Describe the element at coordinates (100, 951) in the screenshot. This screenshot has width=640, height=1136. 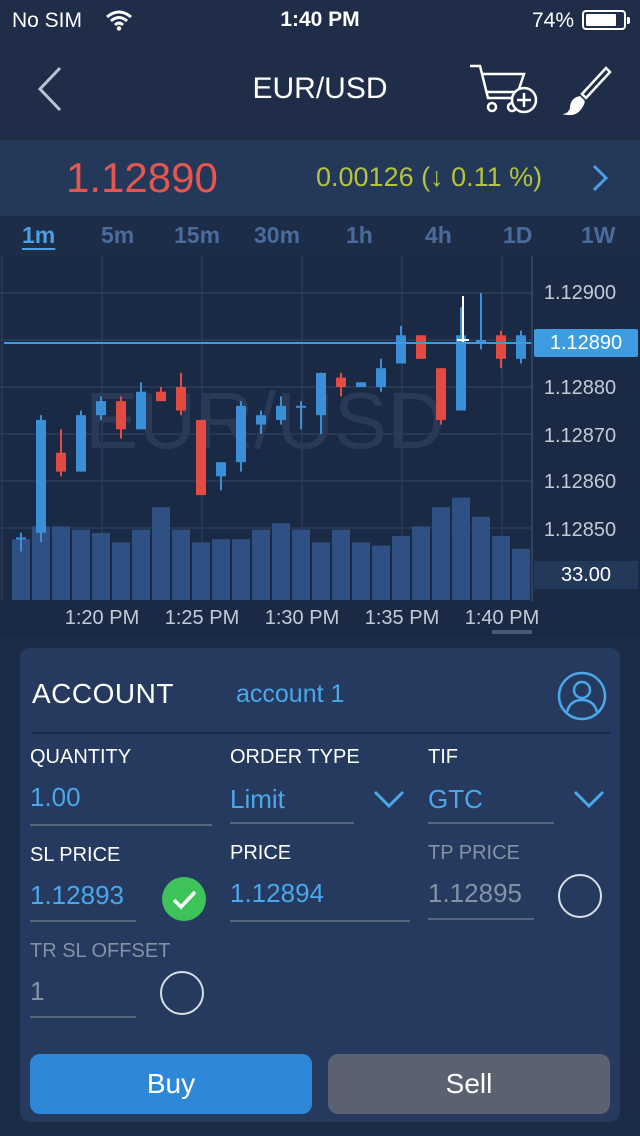
I see `tr-sl-offset-label: TR SL OFFSET` at that location.